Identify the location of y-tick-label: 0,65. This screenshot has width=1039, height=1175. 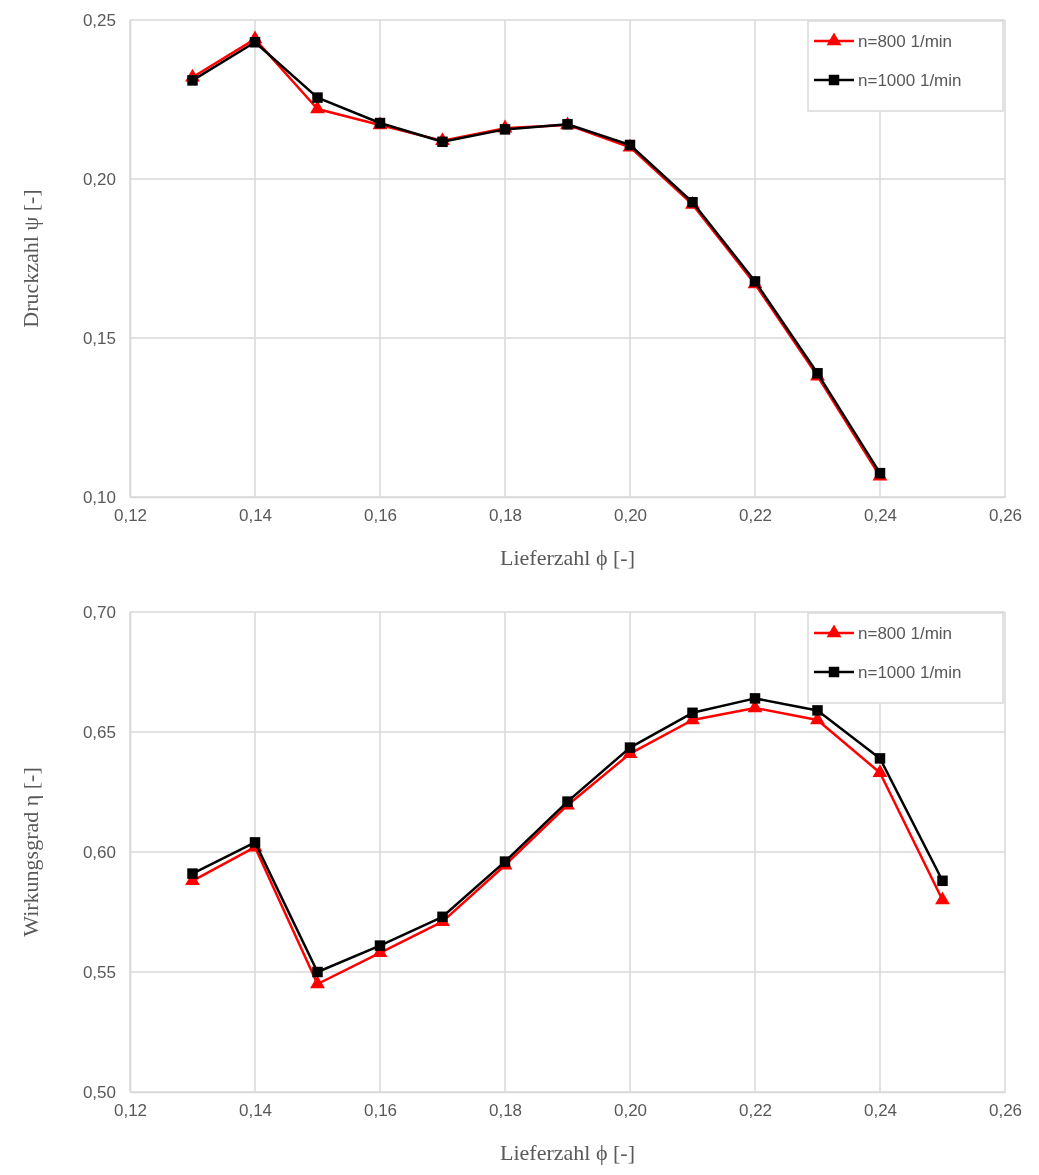
(99, 732).